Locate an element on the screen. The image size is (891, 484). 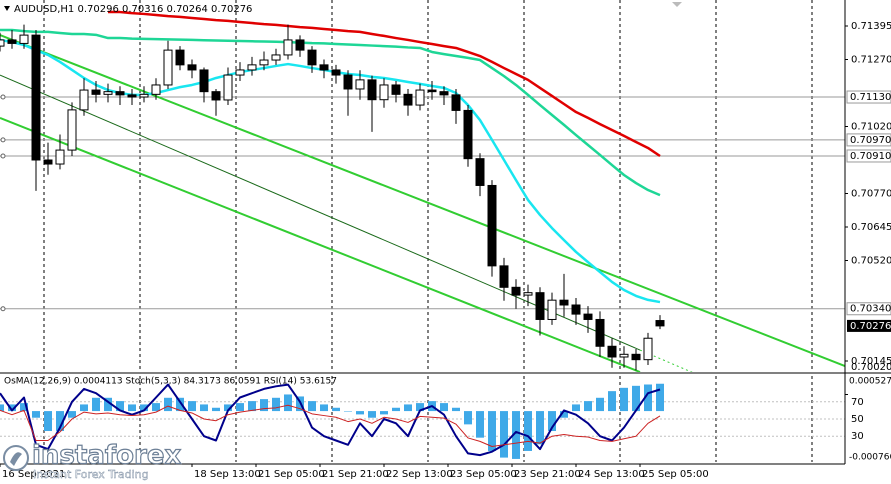
x-tick-label: 24 Sep 13:00 is located at coordinates (611, 474).